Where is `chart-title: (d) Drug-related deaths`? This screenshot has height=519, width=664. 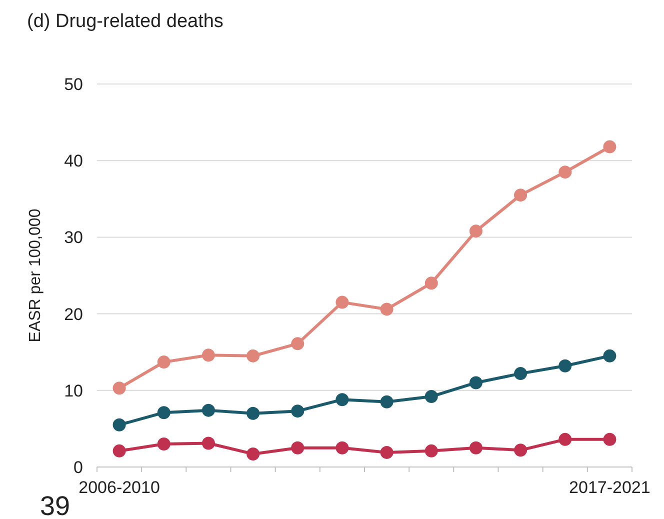 chart-title: (d) Drug-related deaths is located at coordinates (125, 21).